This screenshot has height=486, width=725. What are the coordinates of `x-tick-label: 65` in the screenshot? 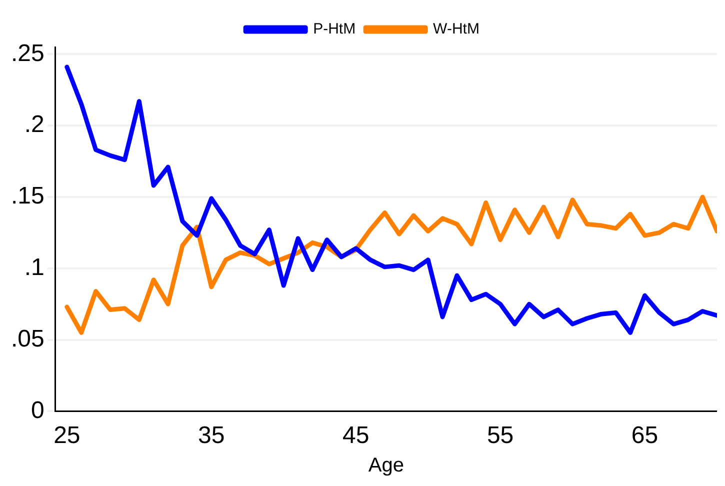 It's located at (644, 436).